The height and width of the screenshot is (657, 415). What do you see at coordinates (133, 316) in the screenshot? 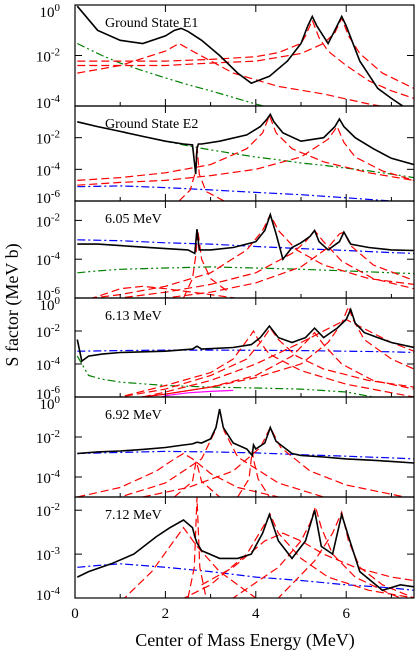
I see `panel-label: 6.13 MeV` at bounding box center [133, 316].